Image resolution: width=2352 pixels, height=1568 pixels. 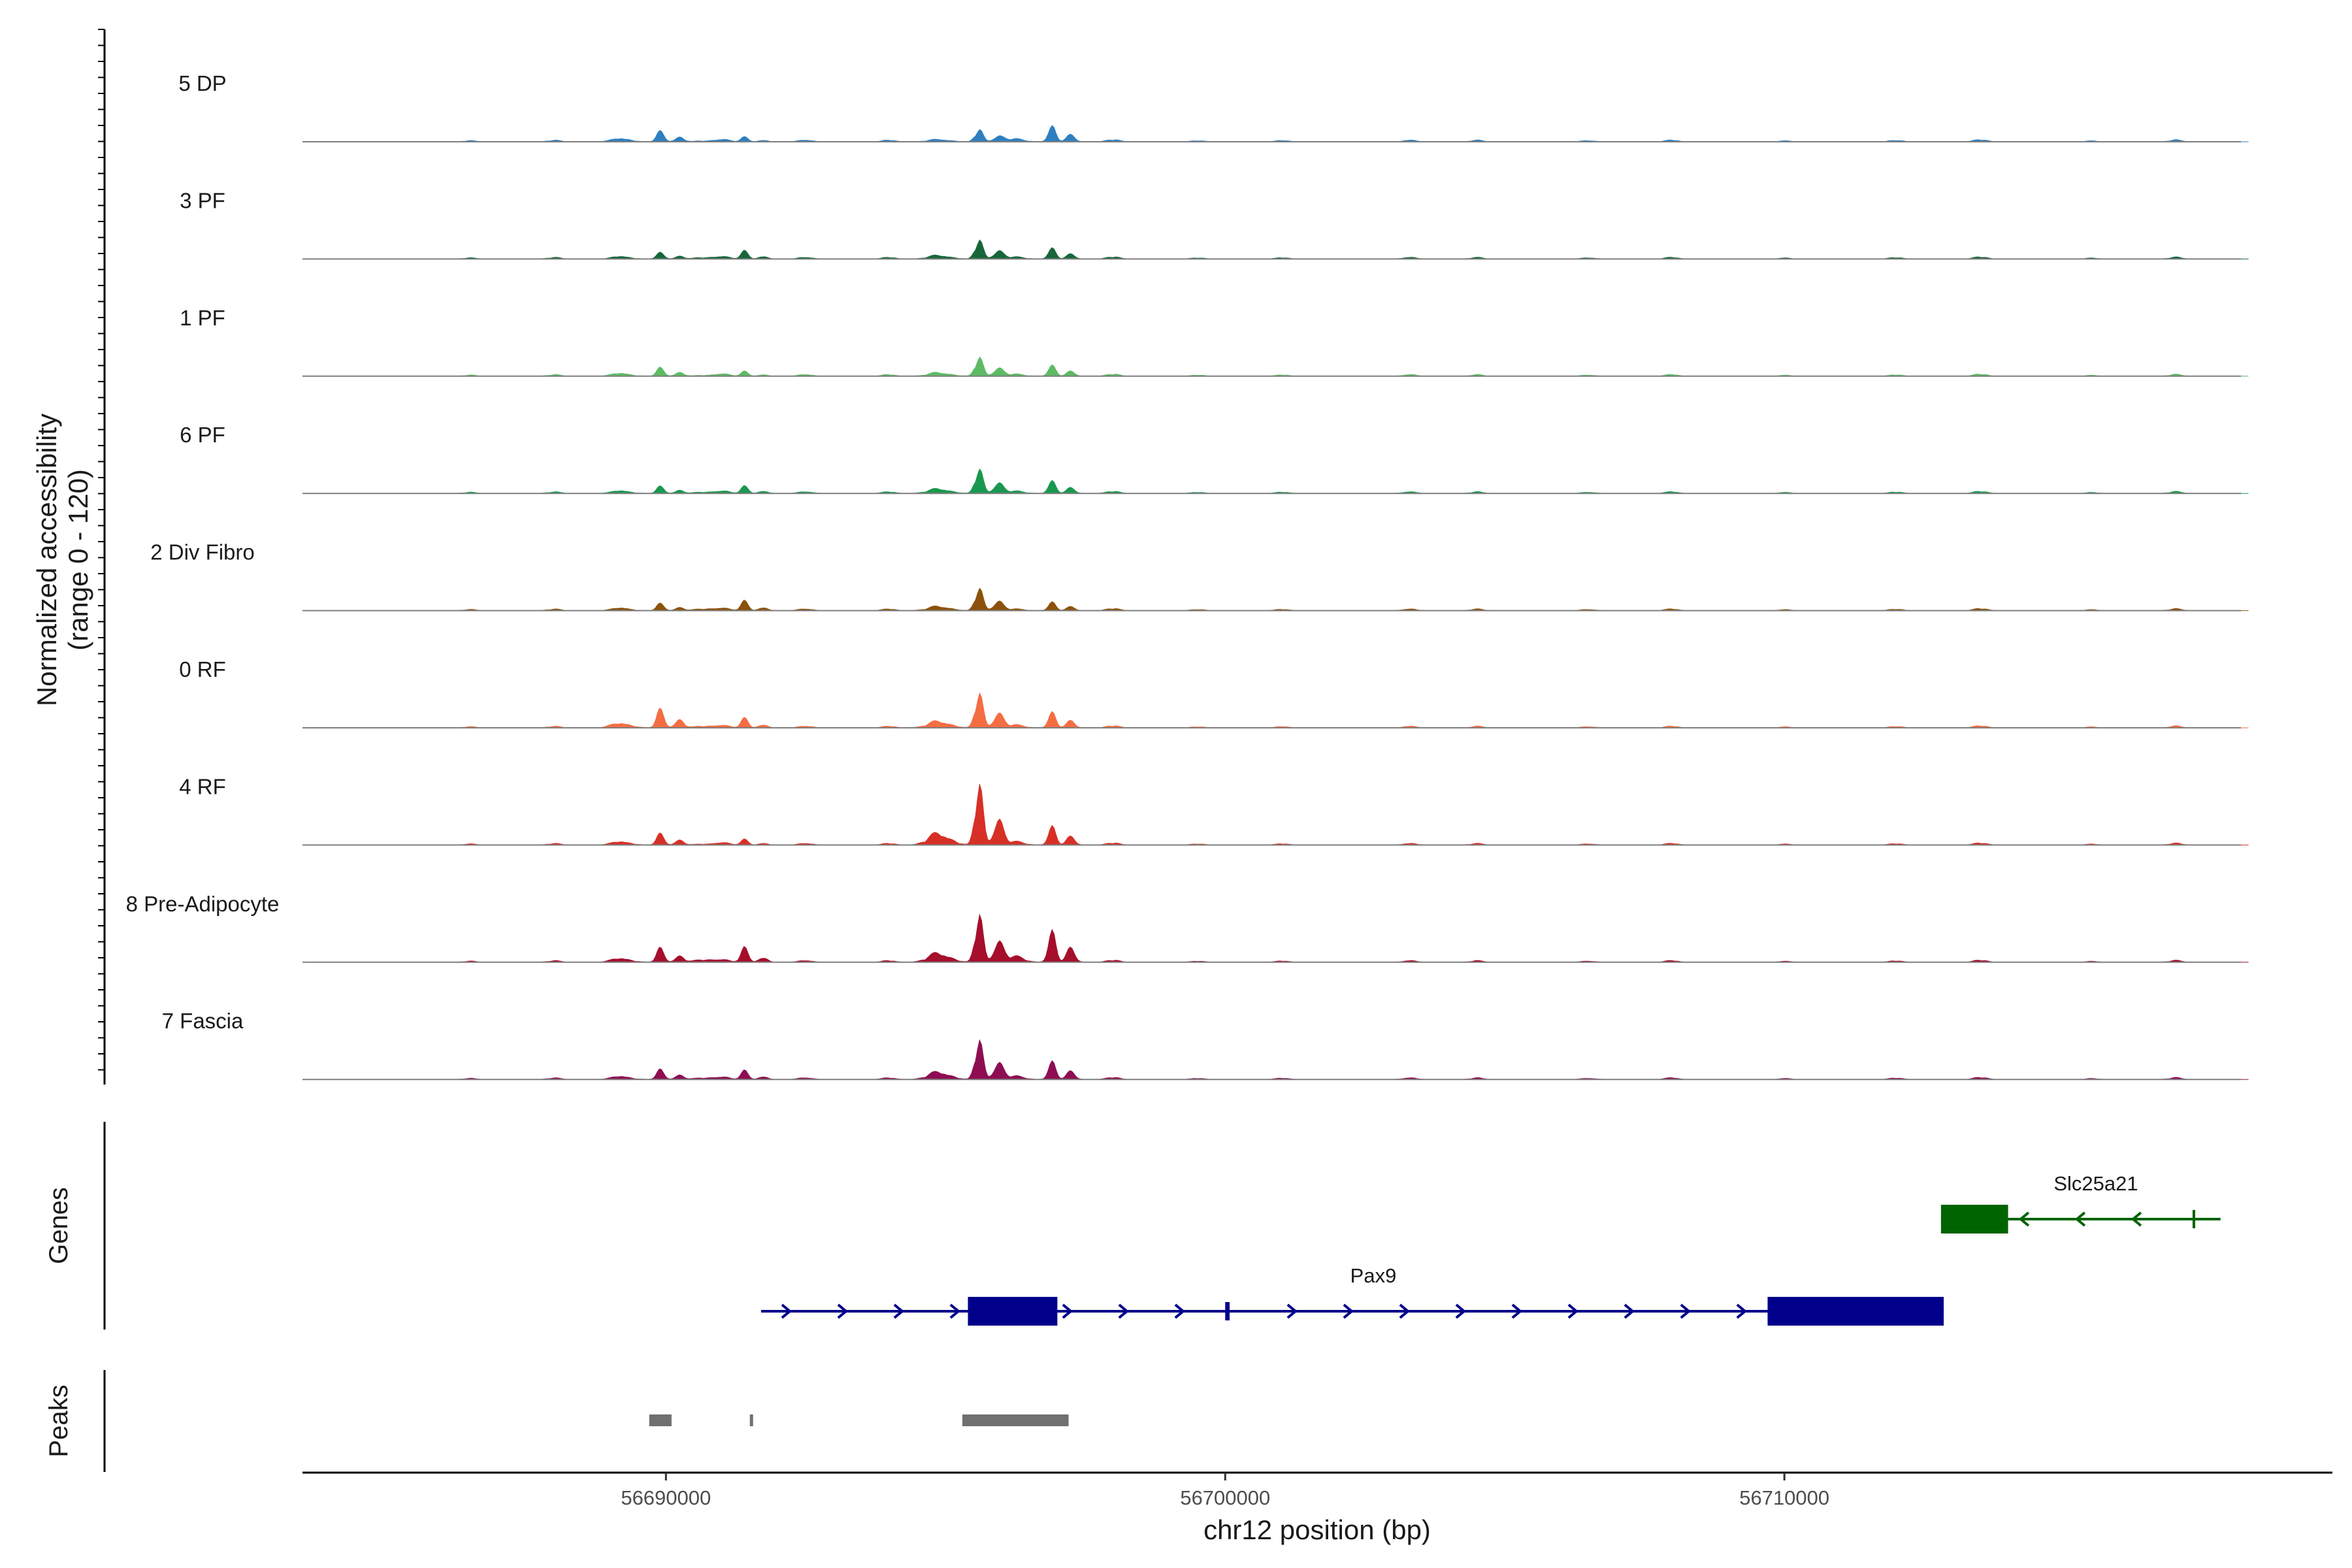 What do you see at coordinates (1225, 1497) in the screenshot?
I see `x-tick-label: 56700000` at bounding box center [1225, 1497].